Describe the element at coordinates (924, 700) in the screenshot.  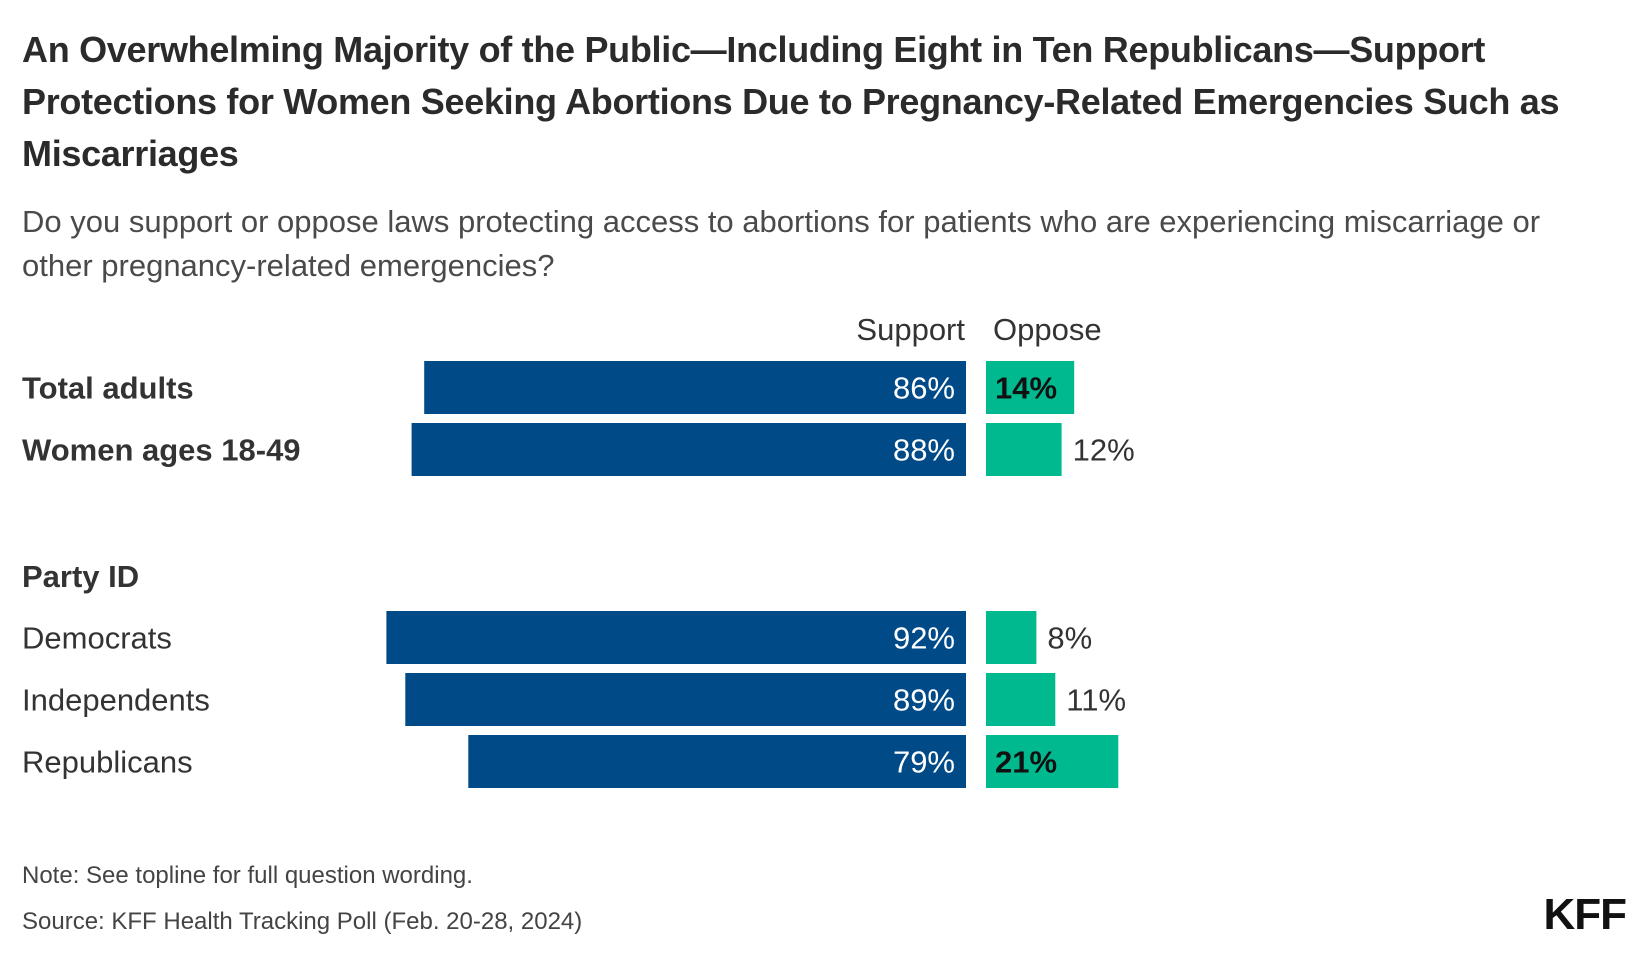
I see `support-value-label: 89%` at that location.